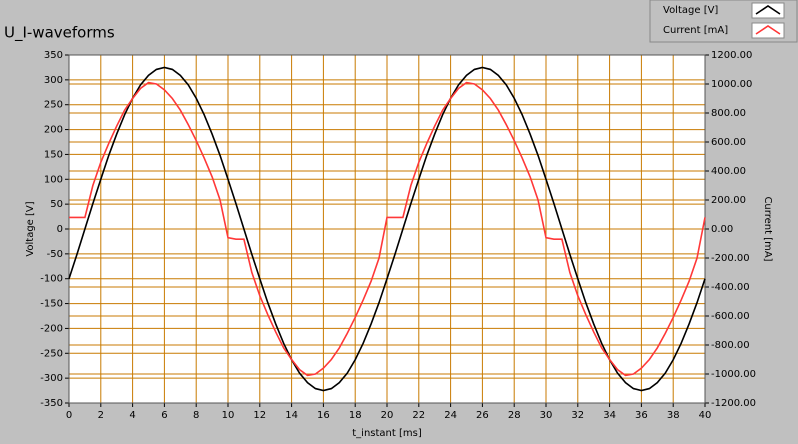 Image resolution: width=798 pixels, height=444 pixels. What do you see at coordinates (731, 84) in the screenshot?
I see `y2-tick-label: 1000.00` at bounding box center [731, 84].